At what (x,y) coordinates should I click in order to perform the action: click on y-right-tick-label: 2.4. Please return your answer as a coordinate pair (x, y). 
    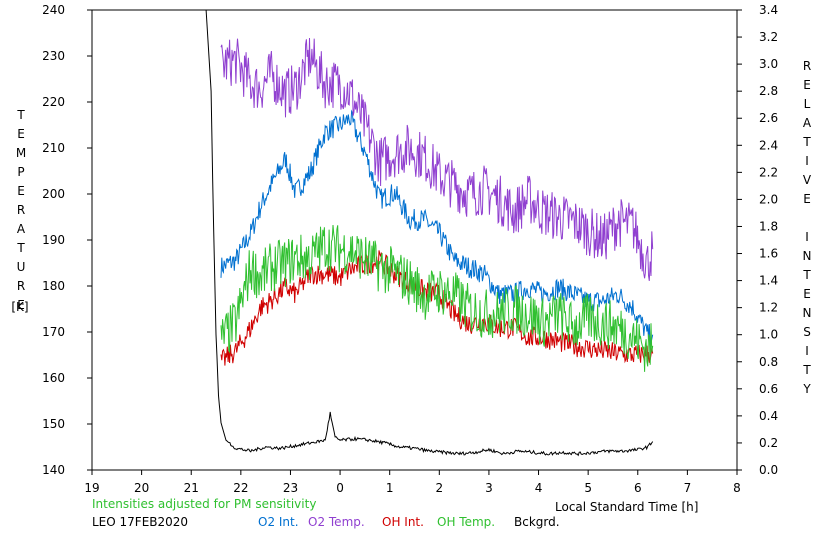
    Looking at the image, I should click on (768, 145).